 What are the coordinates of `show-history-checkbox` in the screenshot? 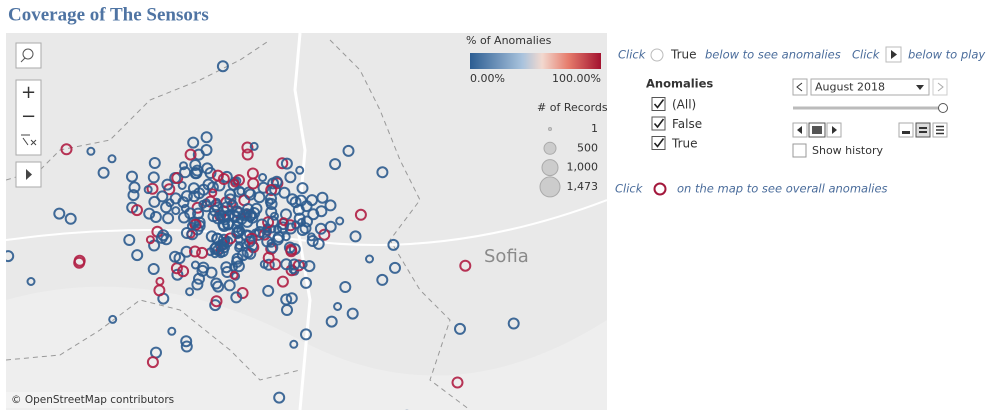 It's located at (799, 150).